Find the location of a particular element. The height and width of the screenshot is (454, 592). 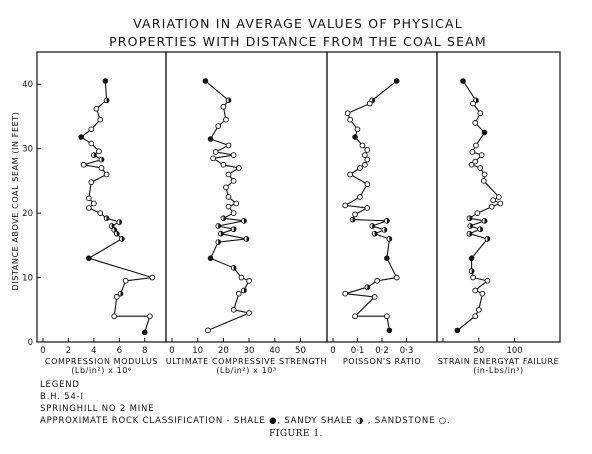

x-tick-label: 50 is located at coordinates (300, 351).